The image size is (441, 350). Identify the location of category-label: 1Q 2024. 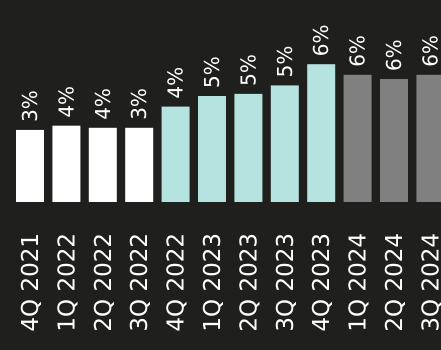
(359, 282).